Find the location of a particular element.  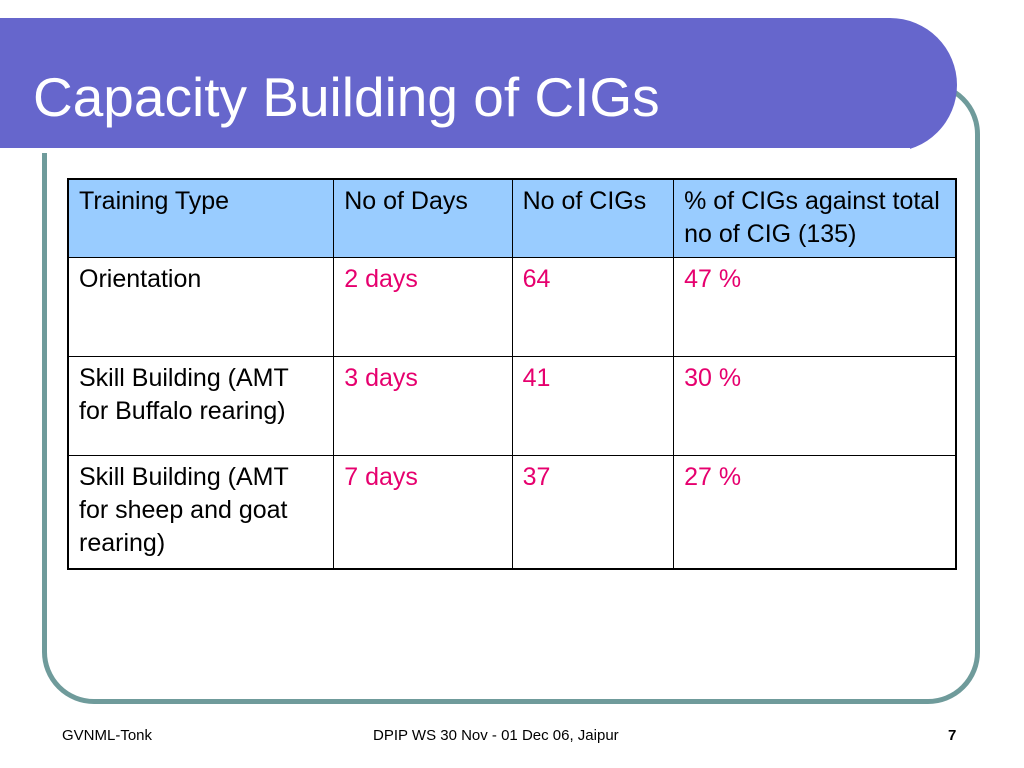

footer-organization: GVNML-Tonk is located at coordinates (107, 735).